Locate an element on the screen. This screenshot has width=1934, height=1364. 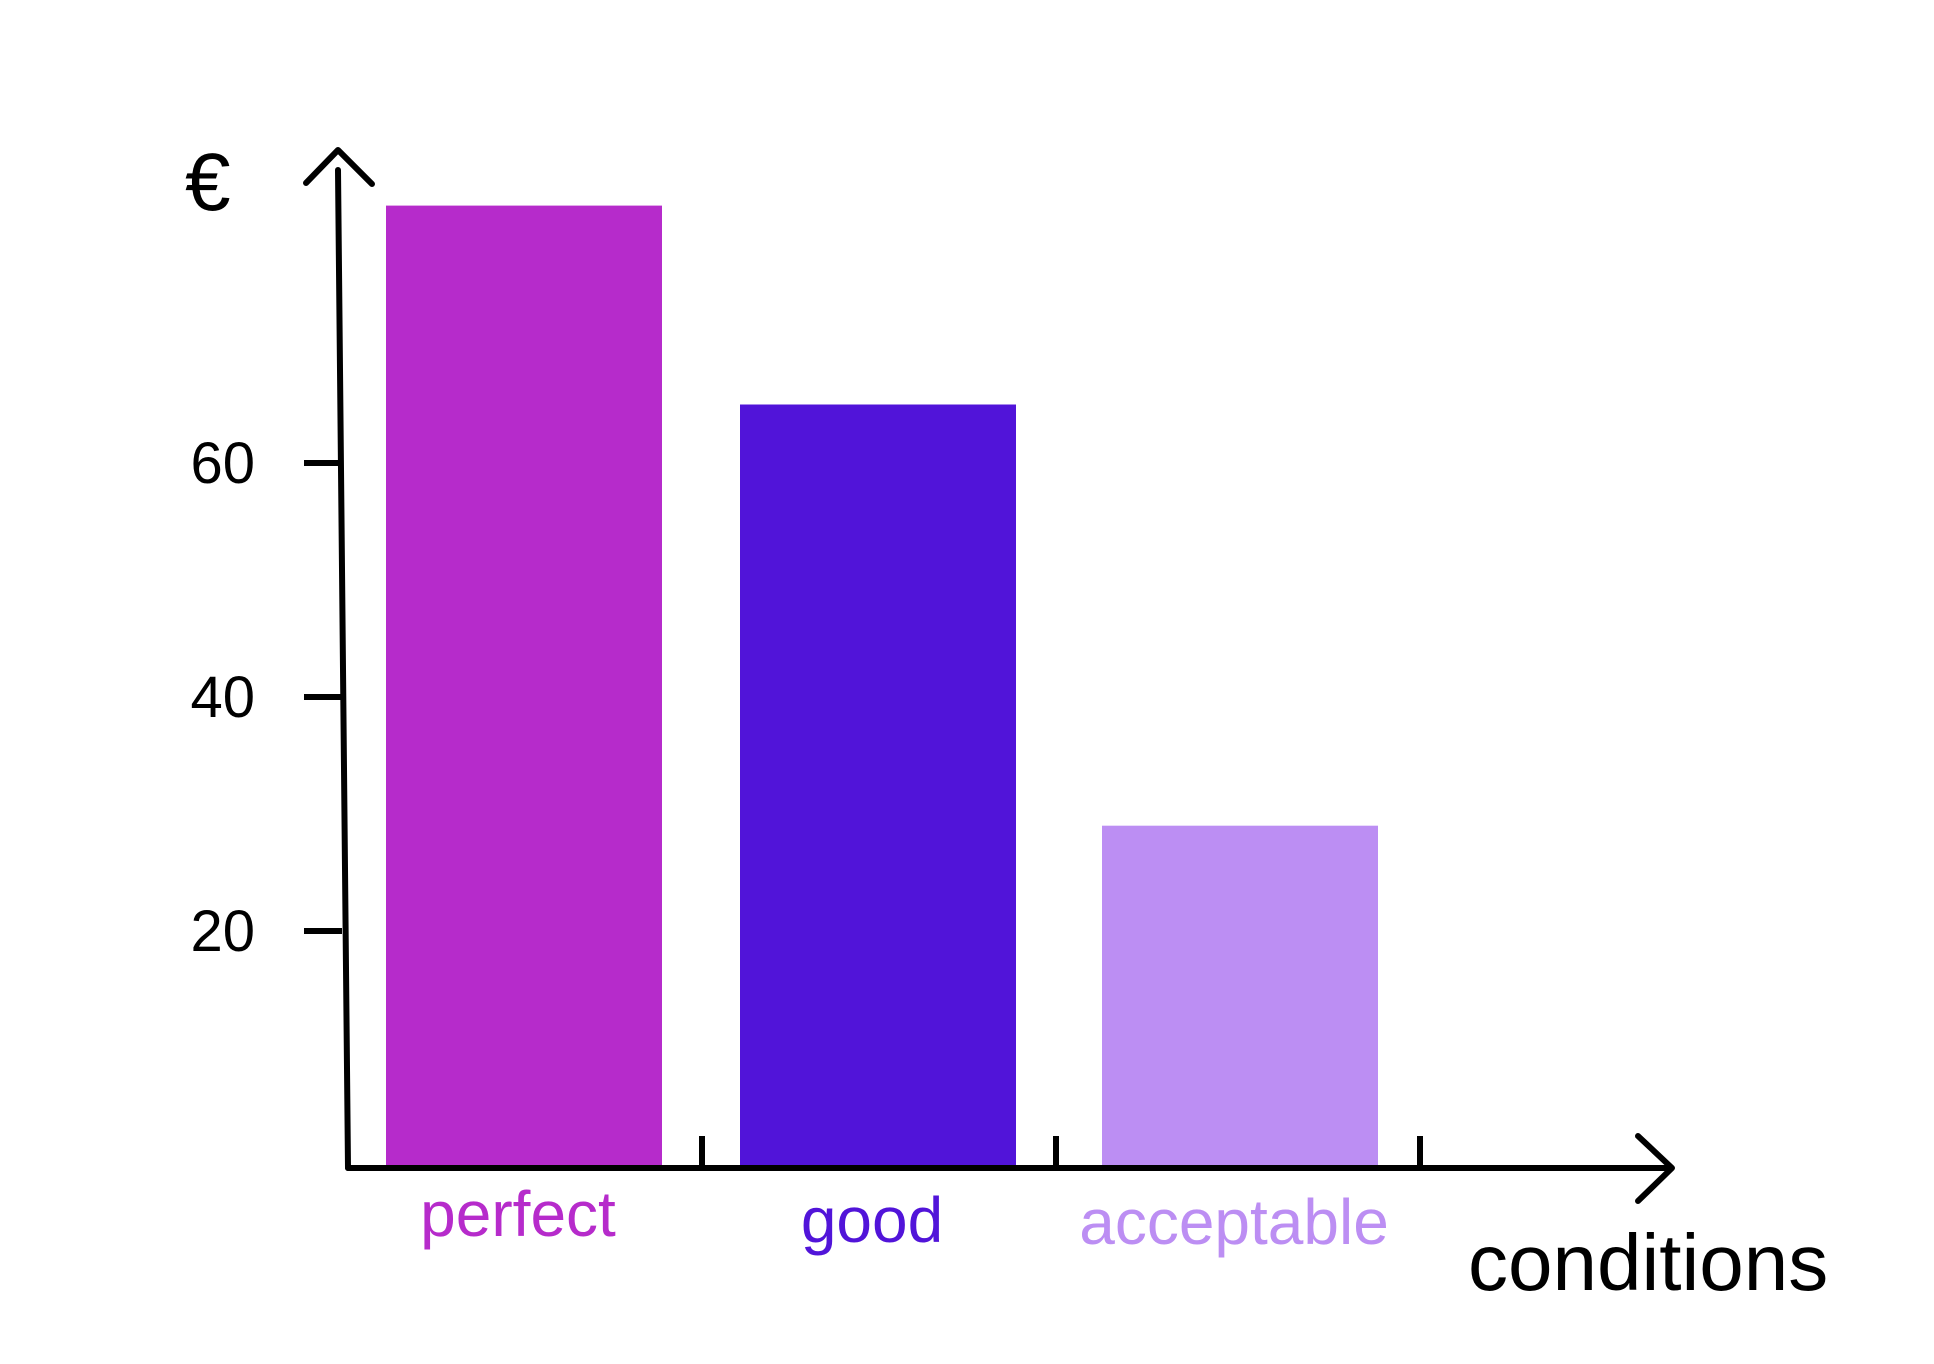
y-tick-label: 60 is located at coordinates (222, 463).